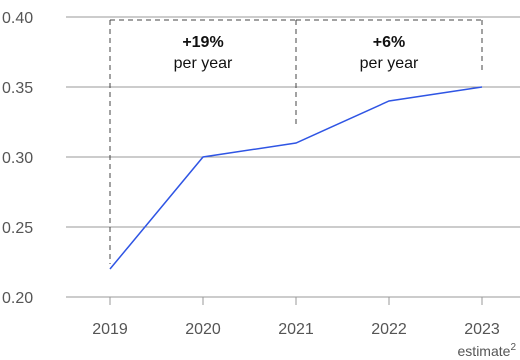 The image size is (520, 360). I want to click on x-tick-label: 2021, so click(296, 329).